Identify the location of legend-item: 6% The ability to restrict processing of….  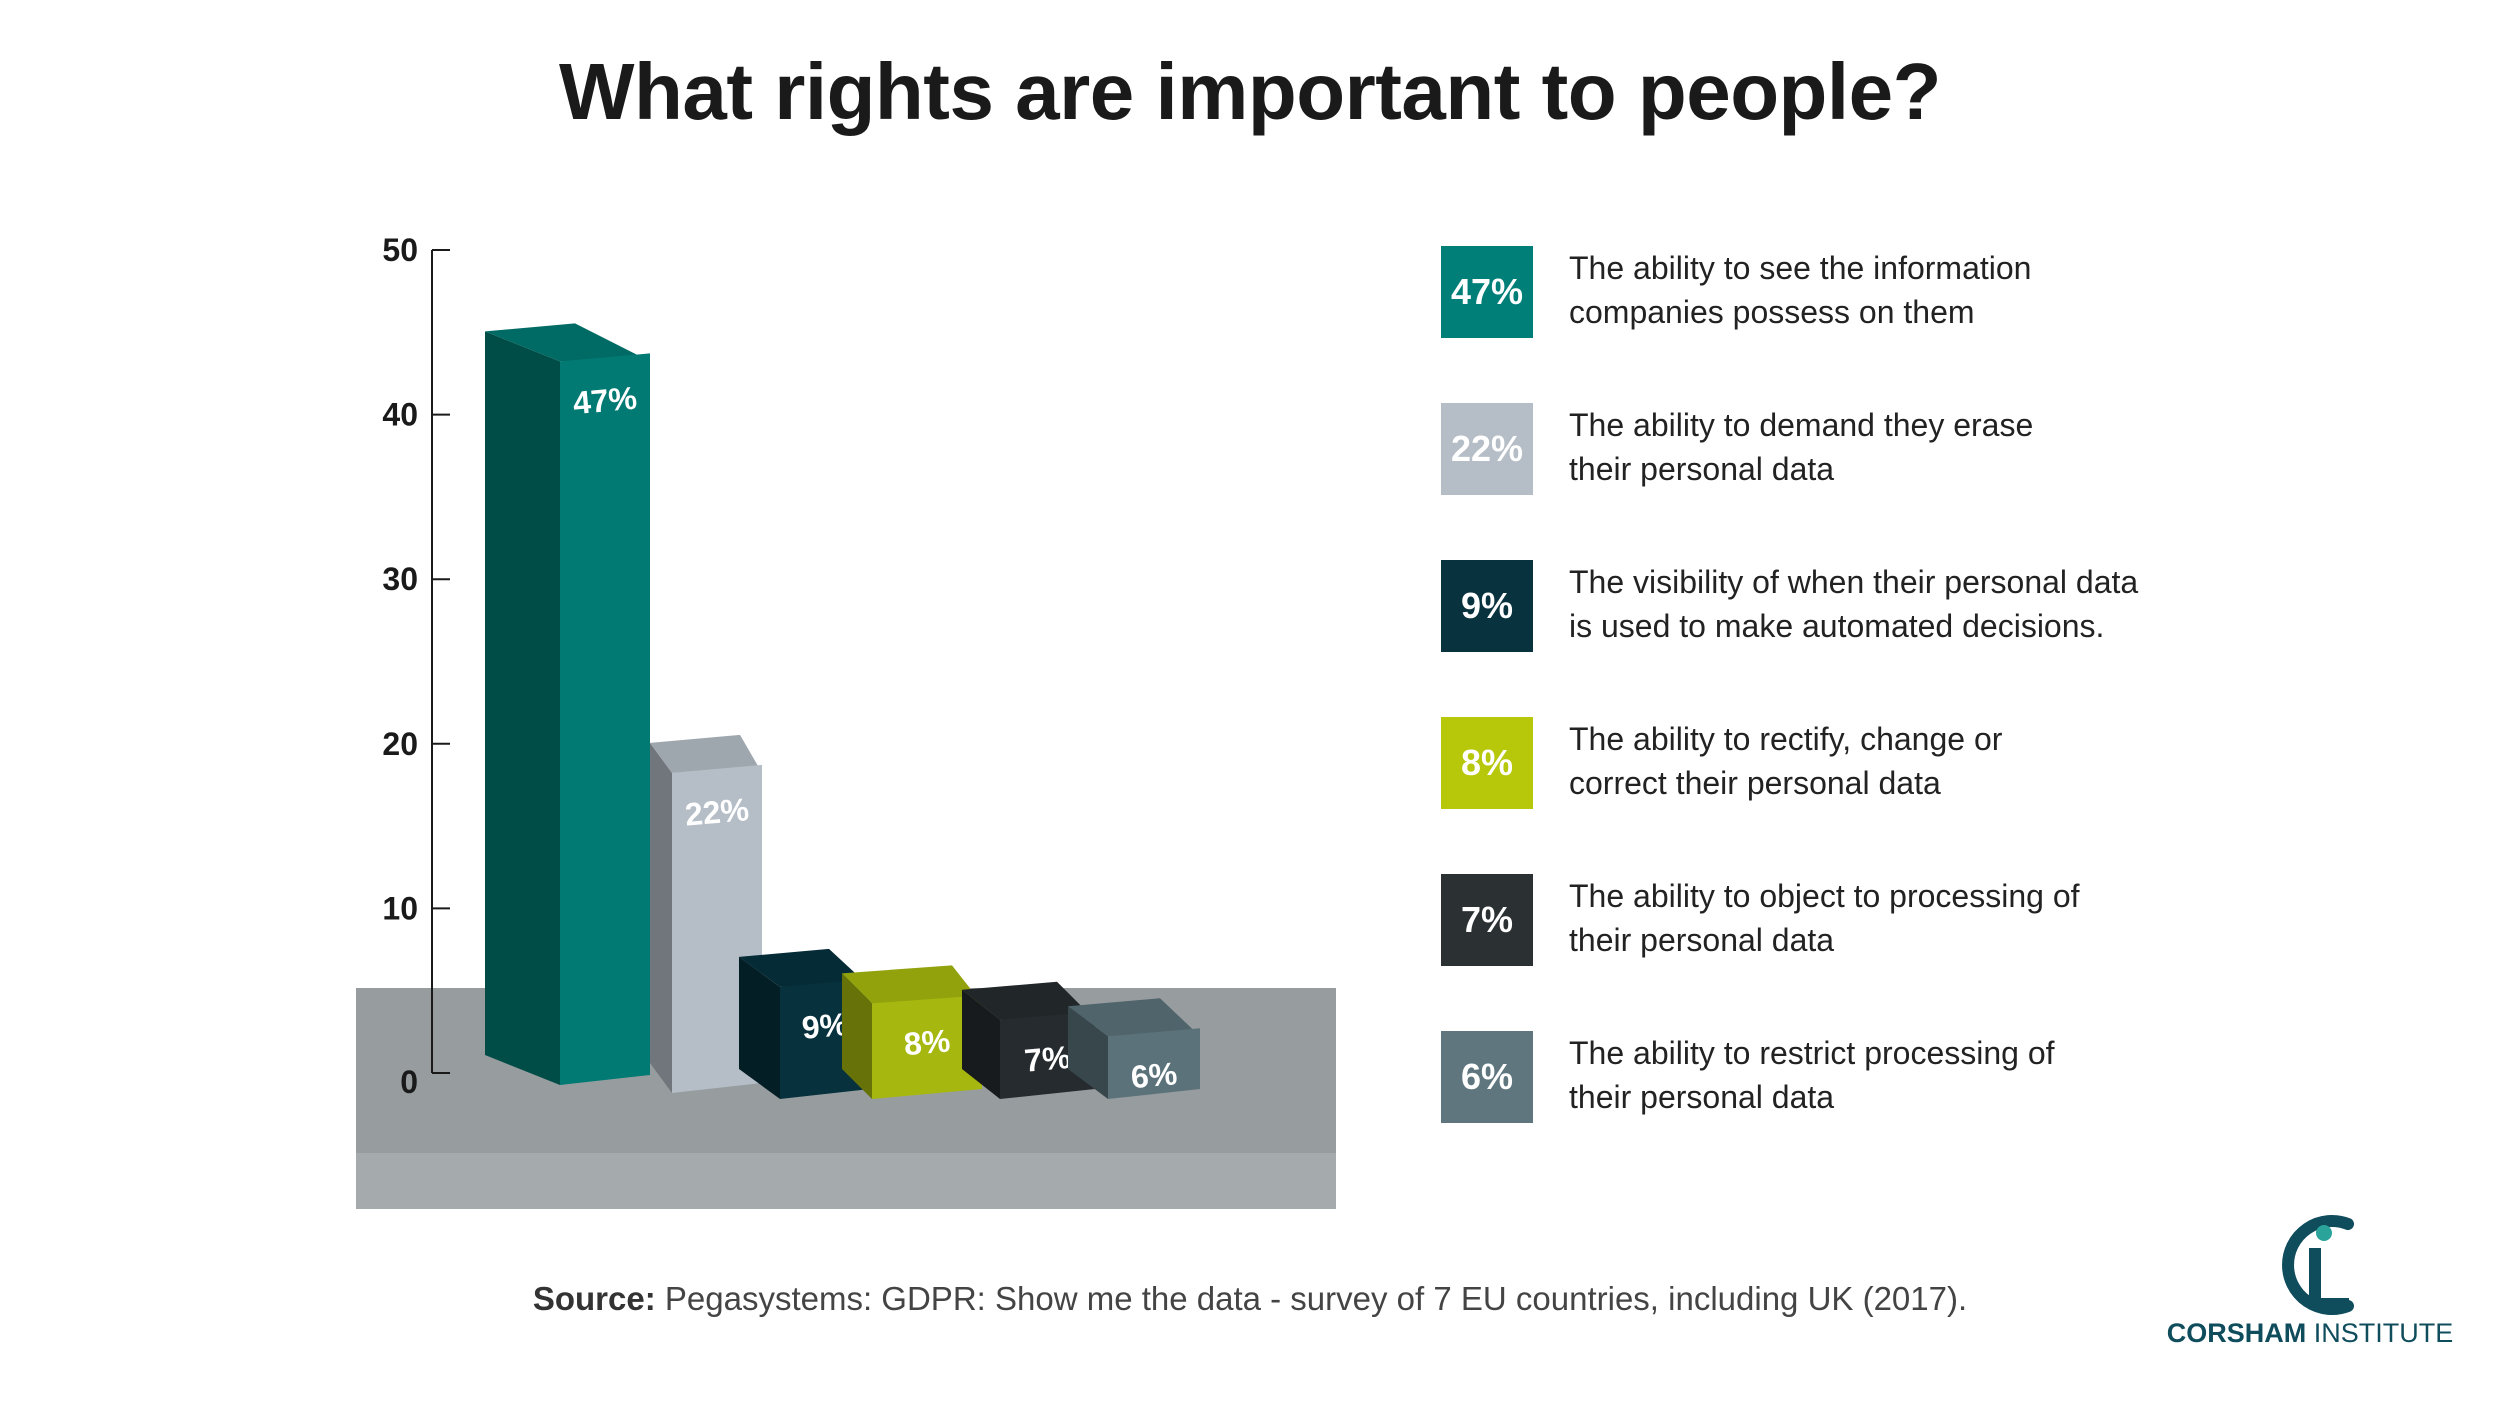
(1941, 1077).